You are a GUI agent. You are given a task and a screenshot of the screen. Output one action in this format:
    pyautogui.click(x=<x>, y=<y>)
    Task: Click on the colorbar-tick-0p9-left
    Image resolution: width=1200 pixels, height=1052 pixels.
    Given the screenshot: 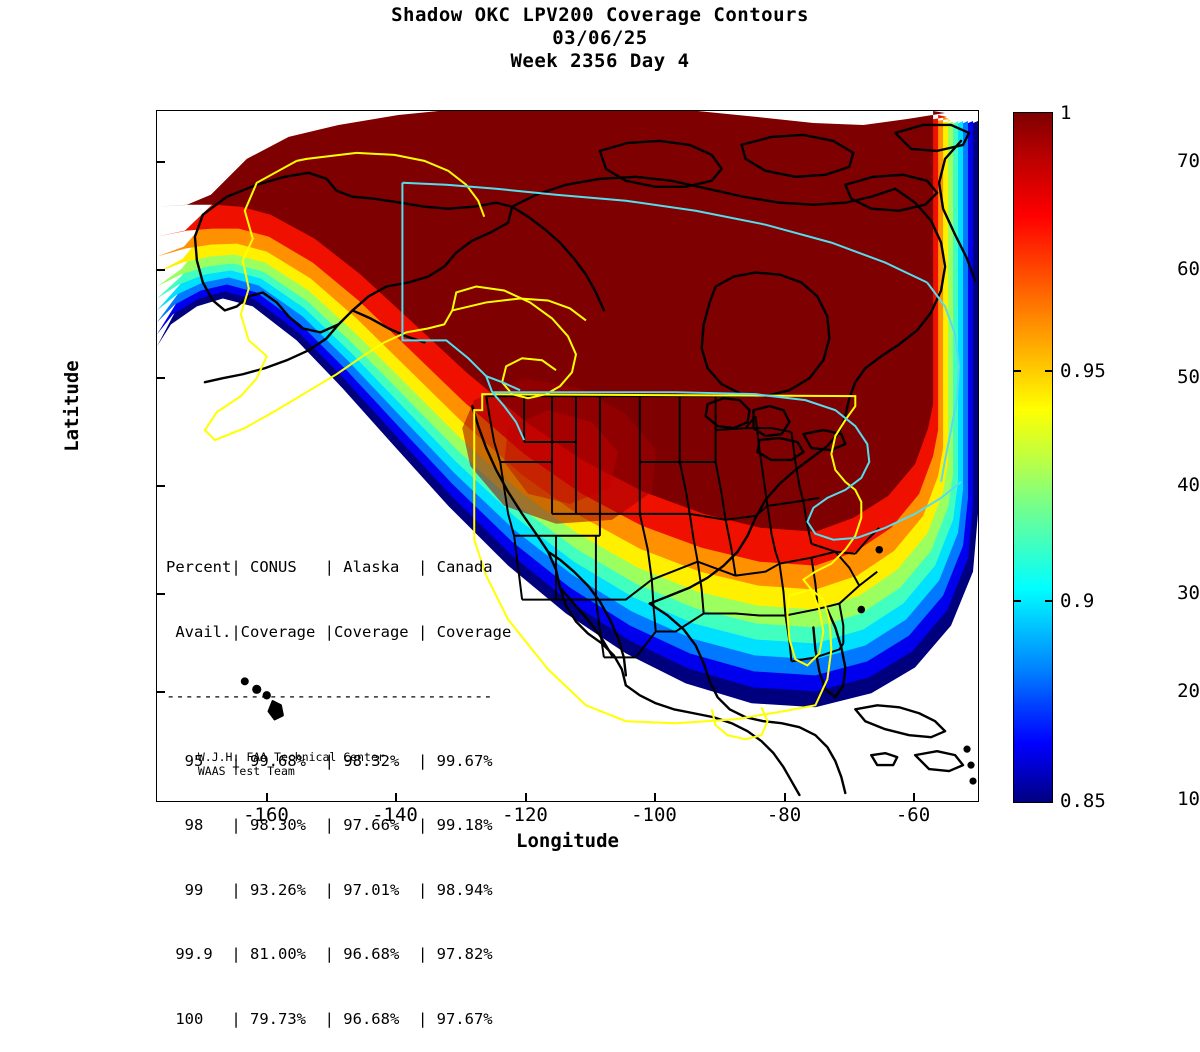 What is the action you would take?
    pyautogui.click(x=1017, y=601)
    